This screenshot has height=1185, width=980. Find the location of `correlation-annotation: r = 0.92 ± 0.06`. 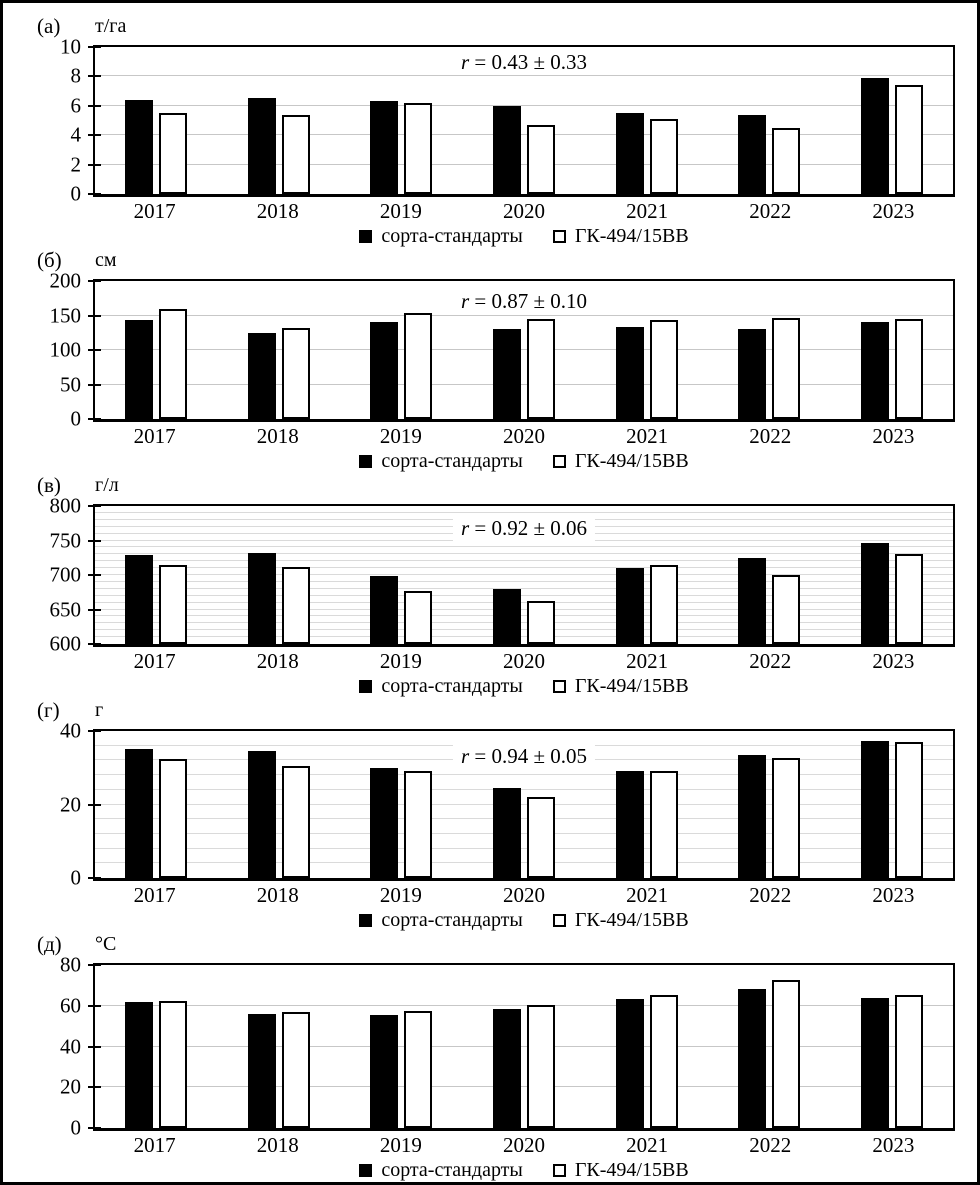

correlation-annotation: r = 0.92 ± 0.06 is located at coordinates (524, 529).